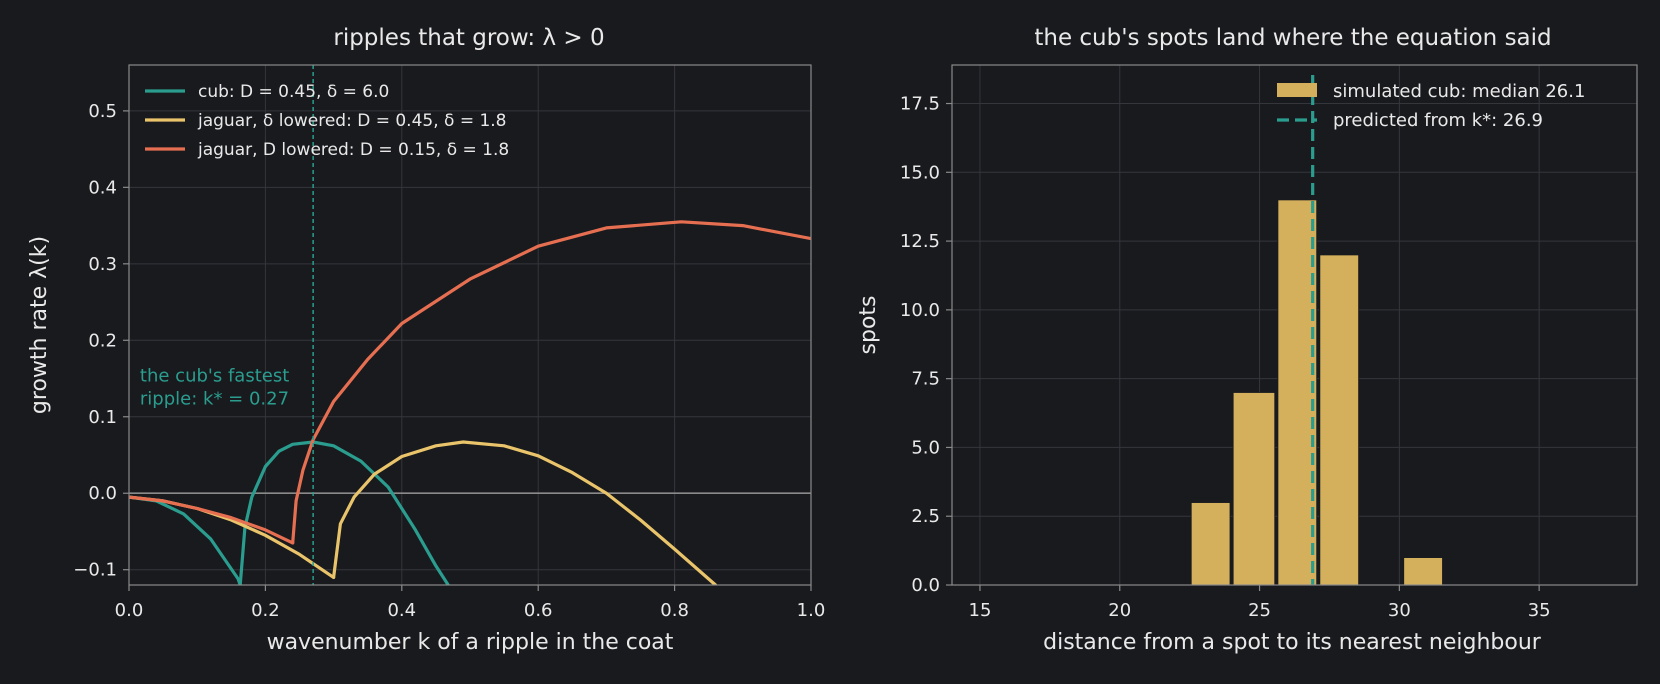  I want to click on right-x-tick-label: 20, so click(1119, 610).